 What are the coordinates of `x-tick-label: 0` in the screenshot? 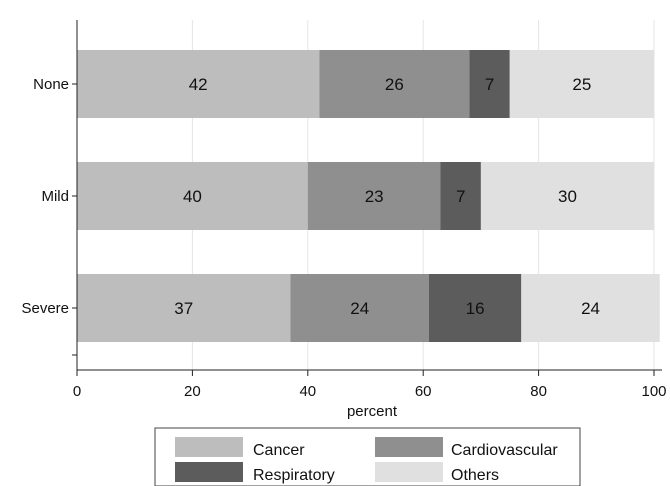 It's located at (77, 391).